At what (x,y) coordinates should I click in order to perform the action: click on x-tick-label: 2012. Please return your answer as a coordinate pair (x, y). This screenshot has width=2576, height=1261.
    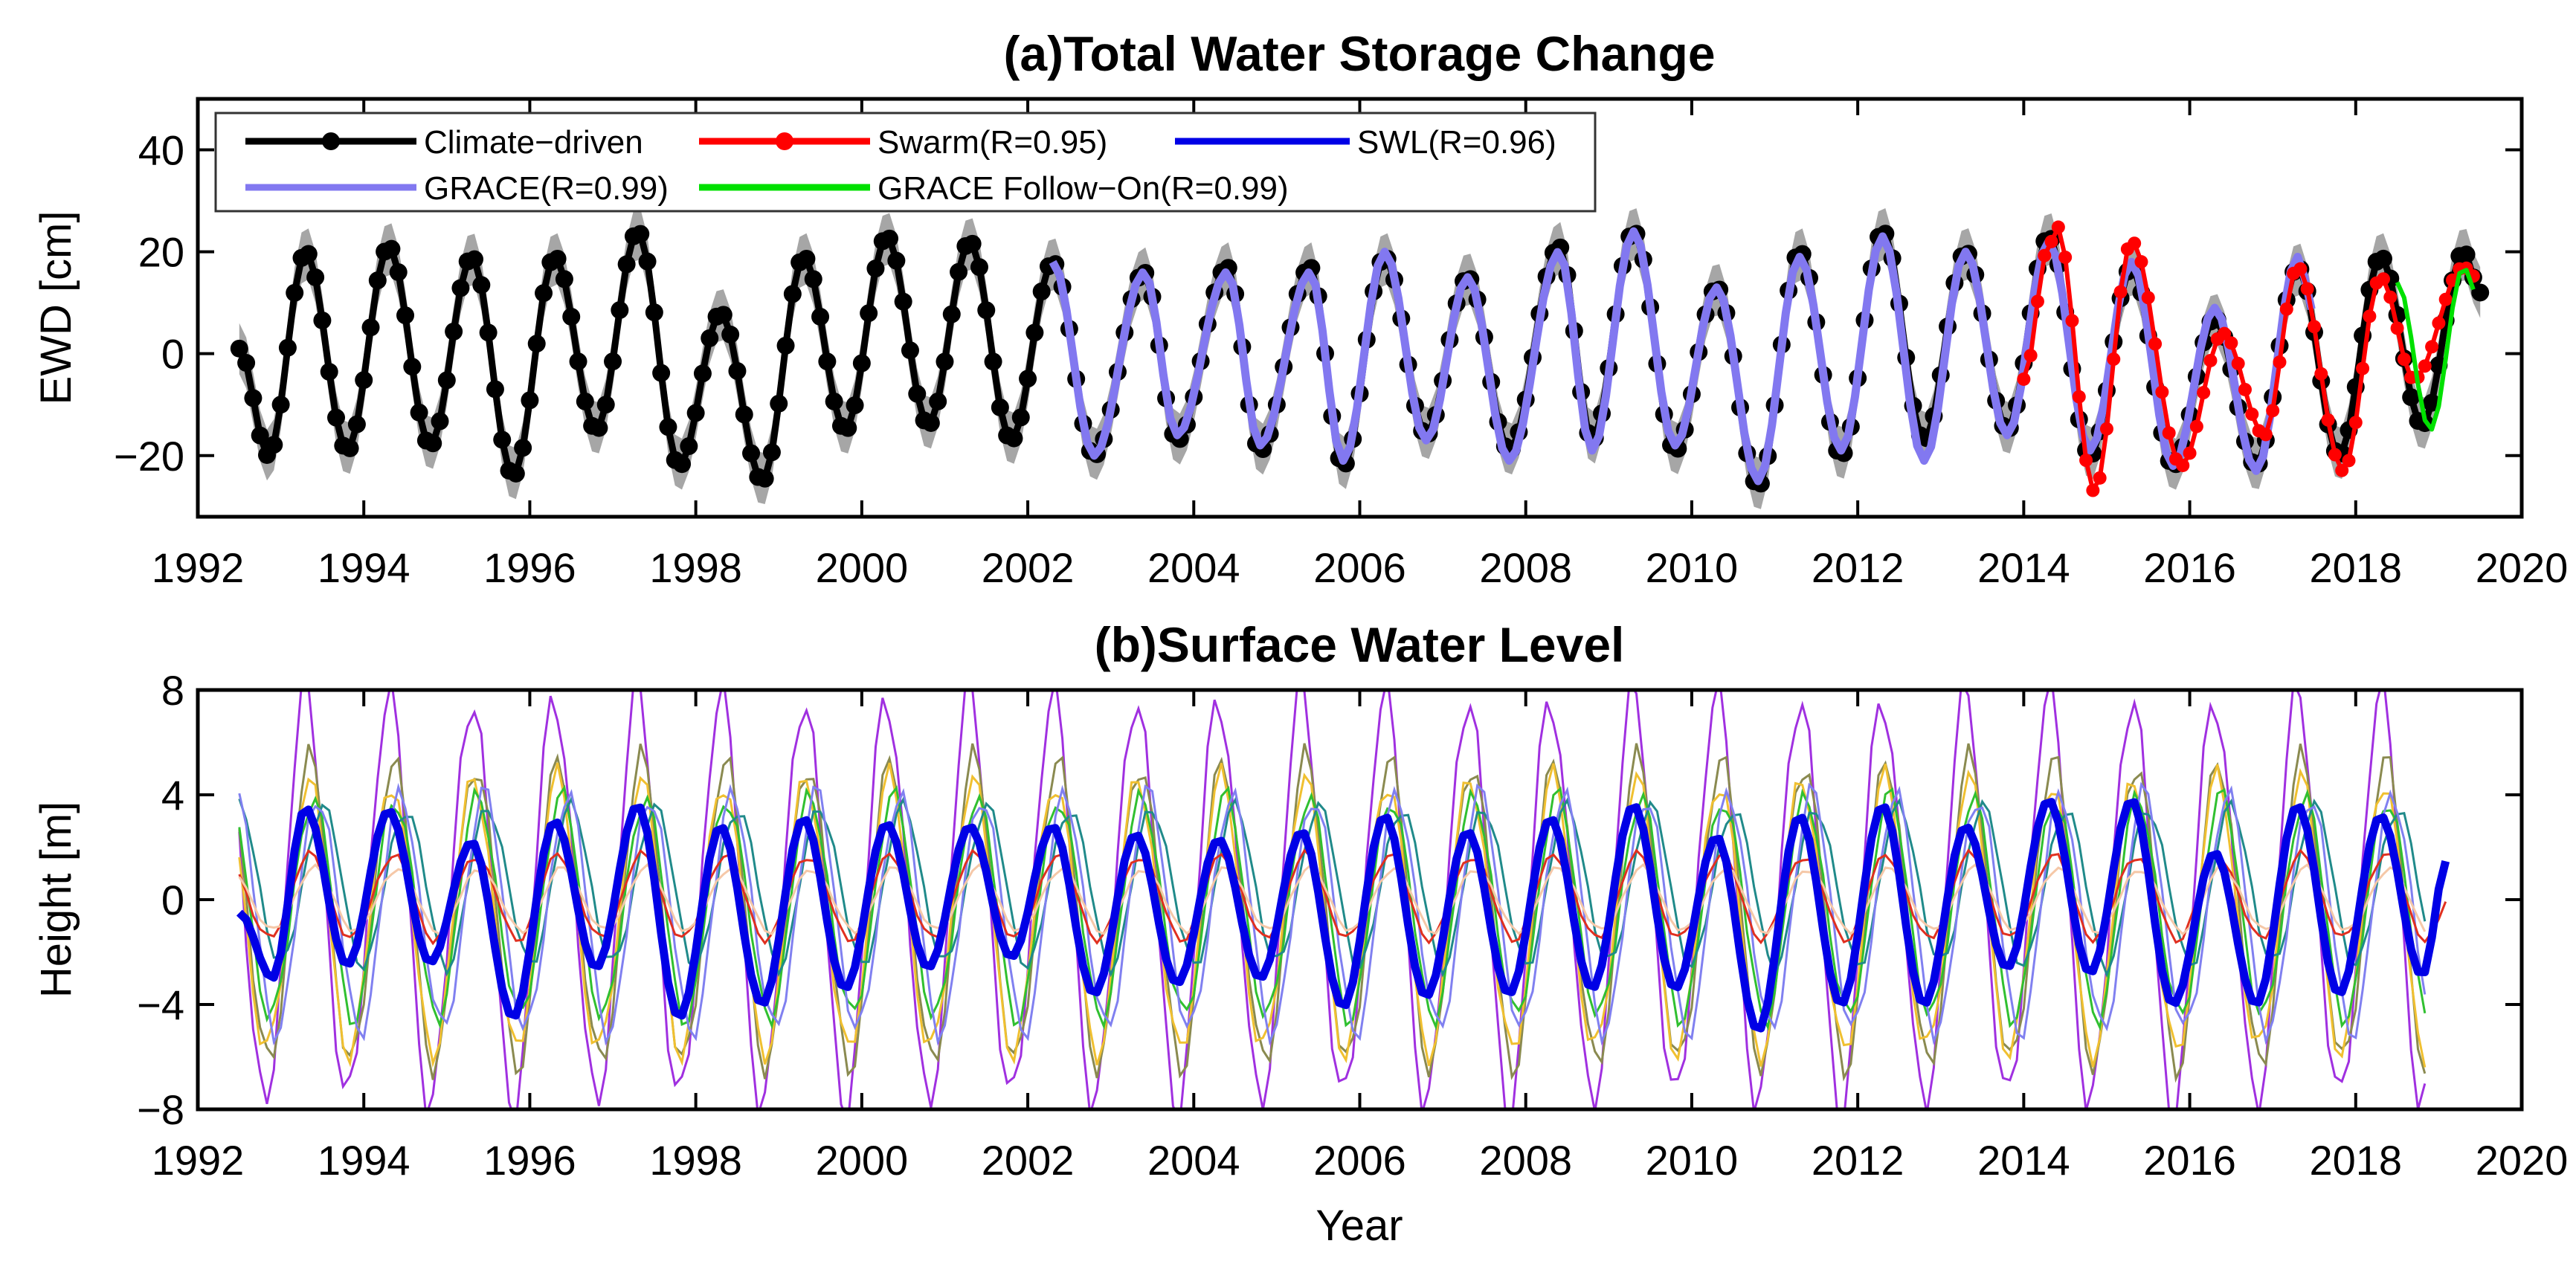
    Looking at the image, I should click on (1858, 1161).